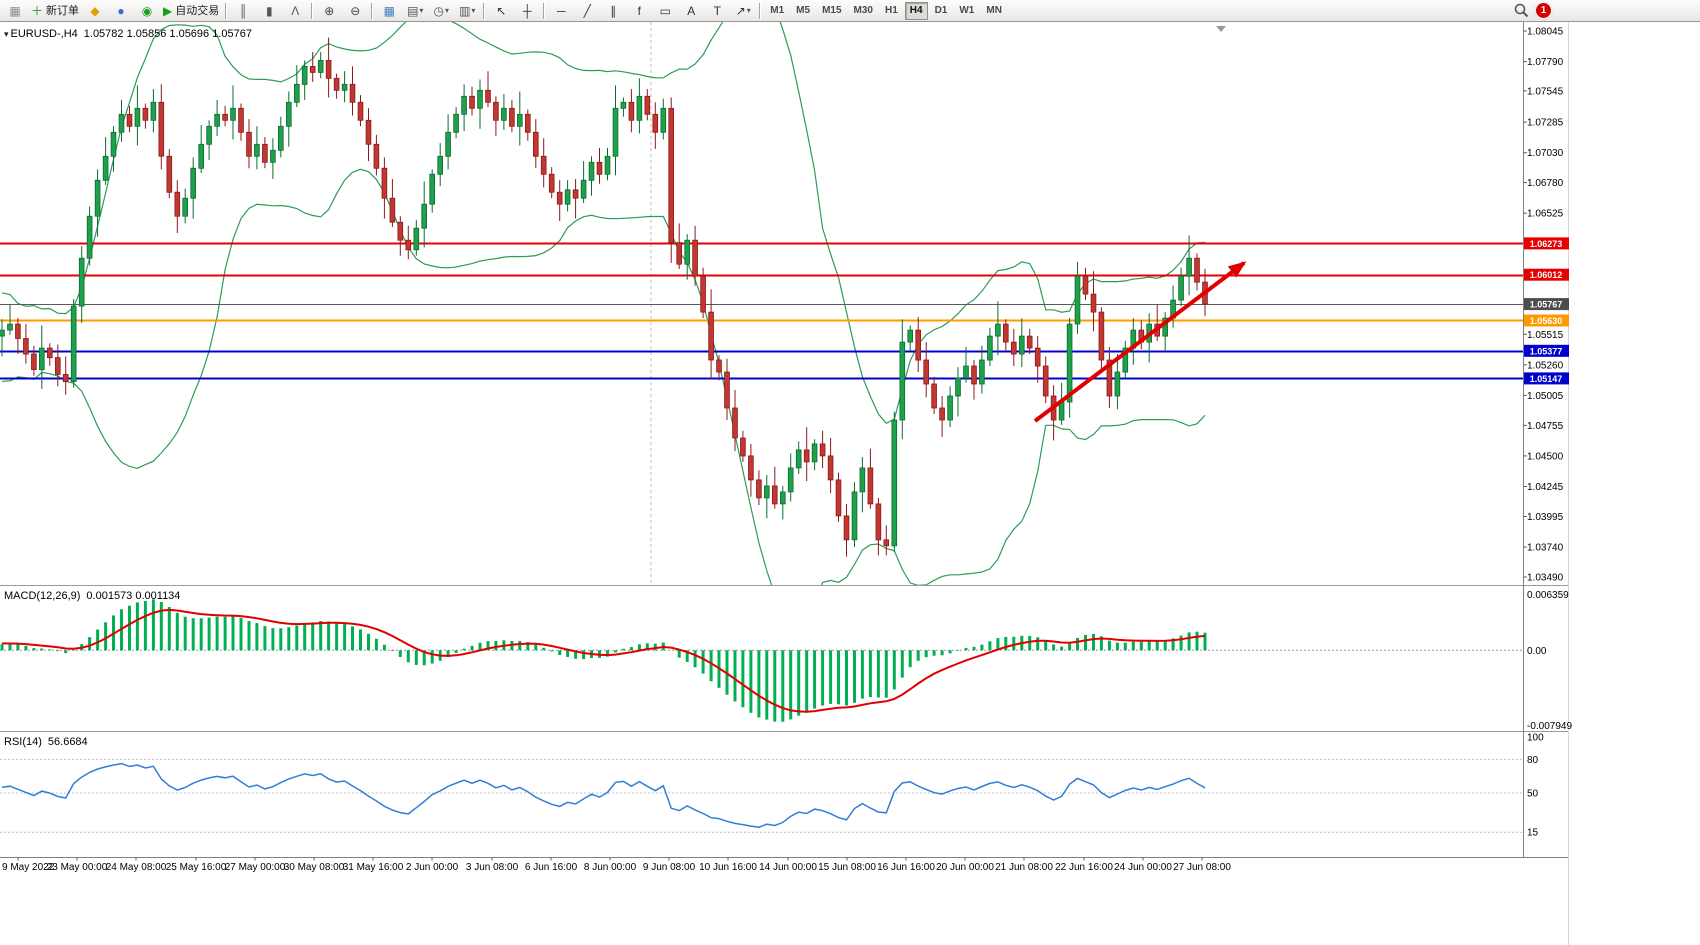  I want to click on arrows-button: ↗ ▾, so click(743, 11).